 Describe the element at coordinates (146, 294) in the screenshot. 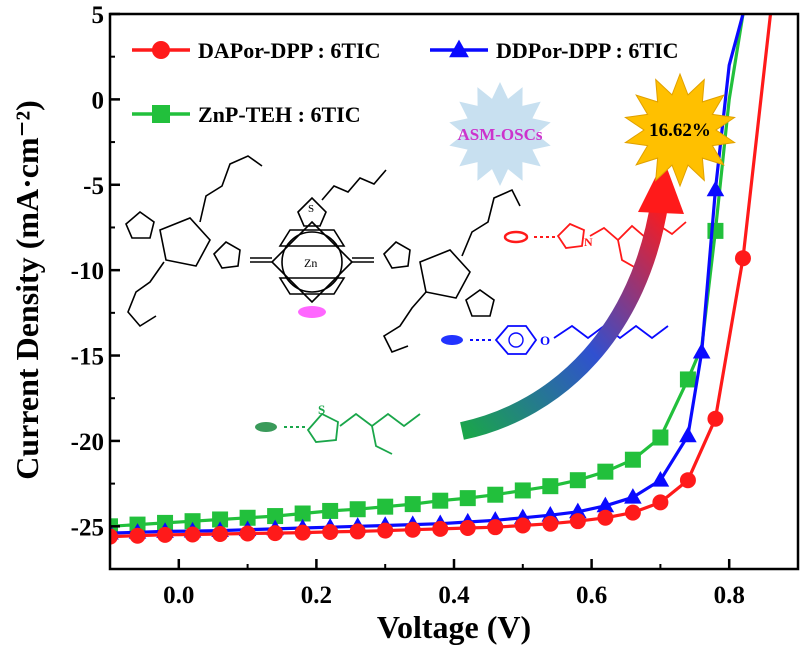

I see `alkyl-chain-left-bottom` at that location.